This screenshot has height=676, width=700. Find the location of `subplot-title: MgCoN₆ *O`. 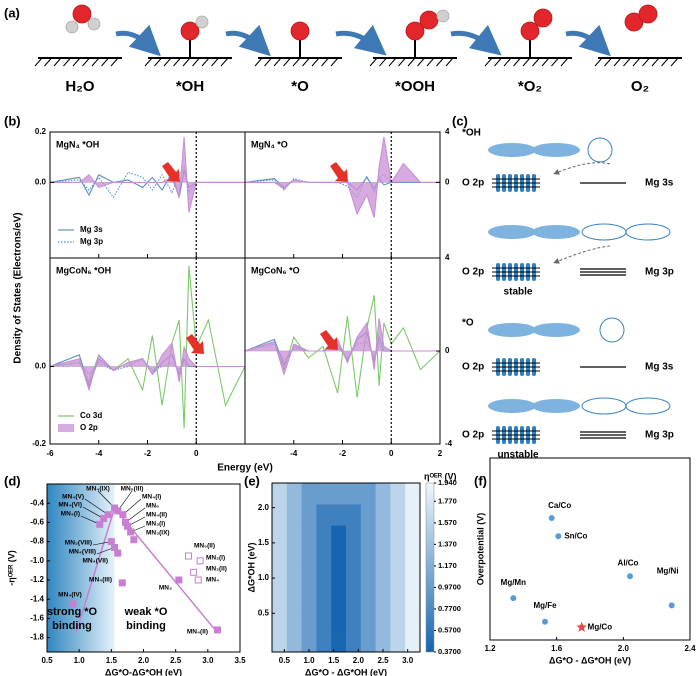

subplot-title: MgCoN₆ *O is located at coordinates (275, 270).